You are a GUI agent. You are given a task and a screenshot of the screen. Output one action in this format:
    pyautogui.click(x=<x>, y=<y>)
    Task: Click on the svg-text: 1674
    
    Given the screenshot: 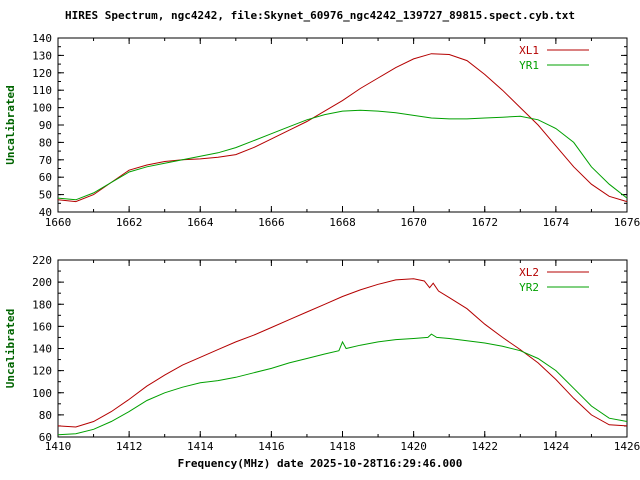 What is the action you would take?
    pyautogui.click(x=556, y=222)
    